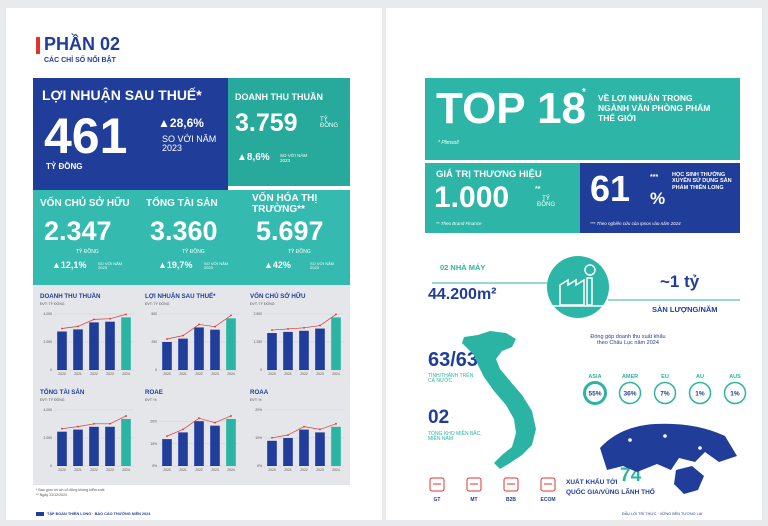 This screenshot has height=526, width=768. Describe the element at coordinates (154, 392) in the screenshot. I see `chart-title: ROAE` at that location.